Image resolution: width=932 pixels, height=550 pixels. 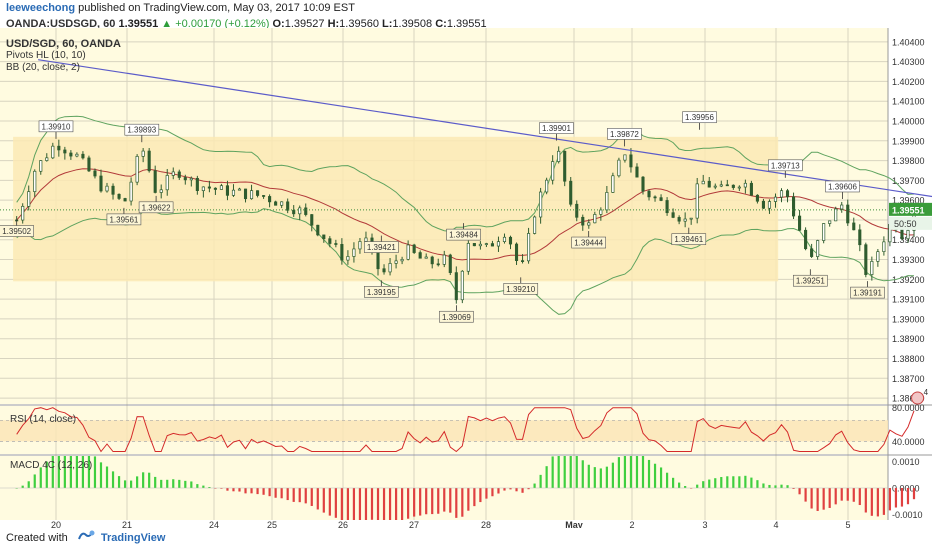 What do you see at coordinates (867, 293) in the screenshot?
I see `pivot-value: 1.39191` at bounding box center [867, 293].